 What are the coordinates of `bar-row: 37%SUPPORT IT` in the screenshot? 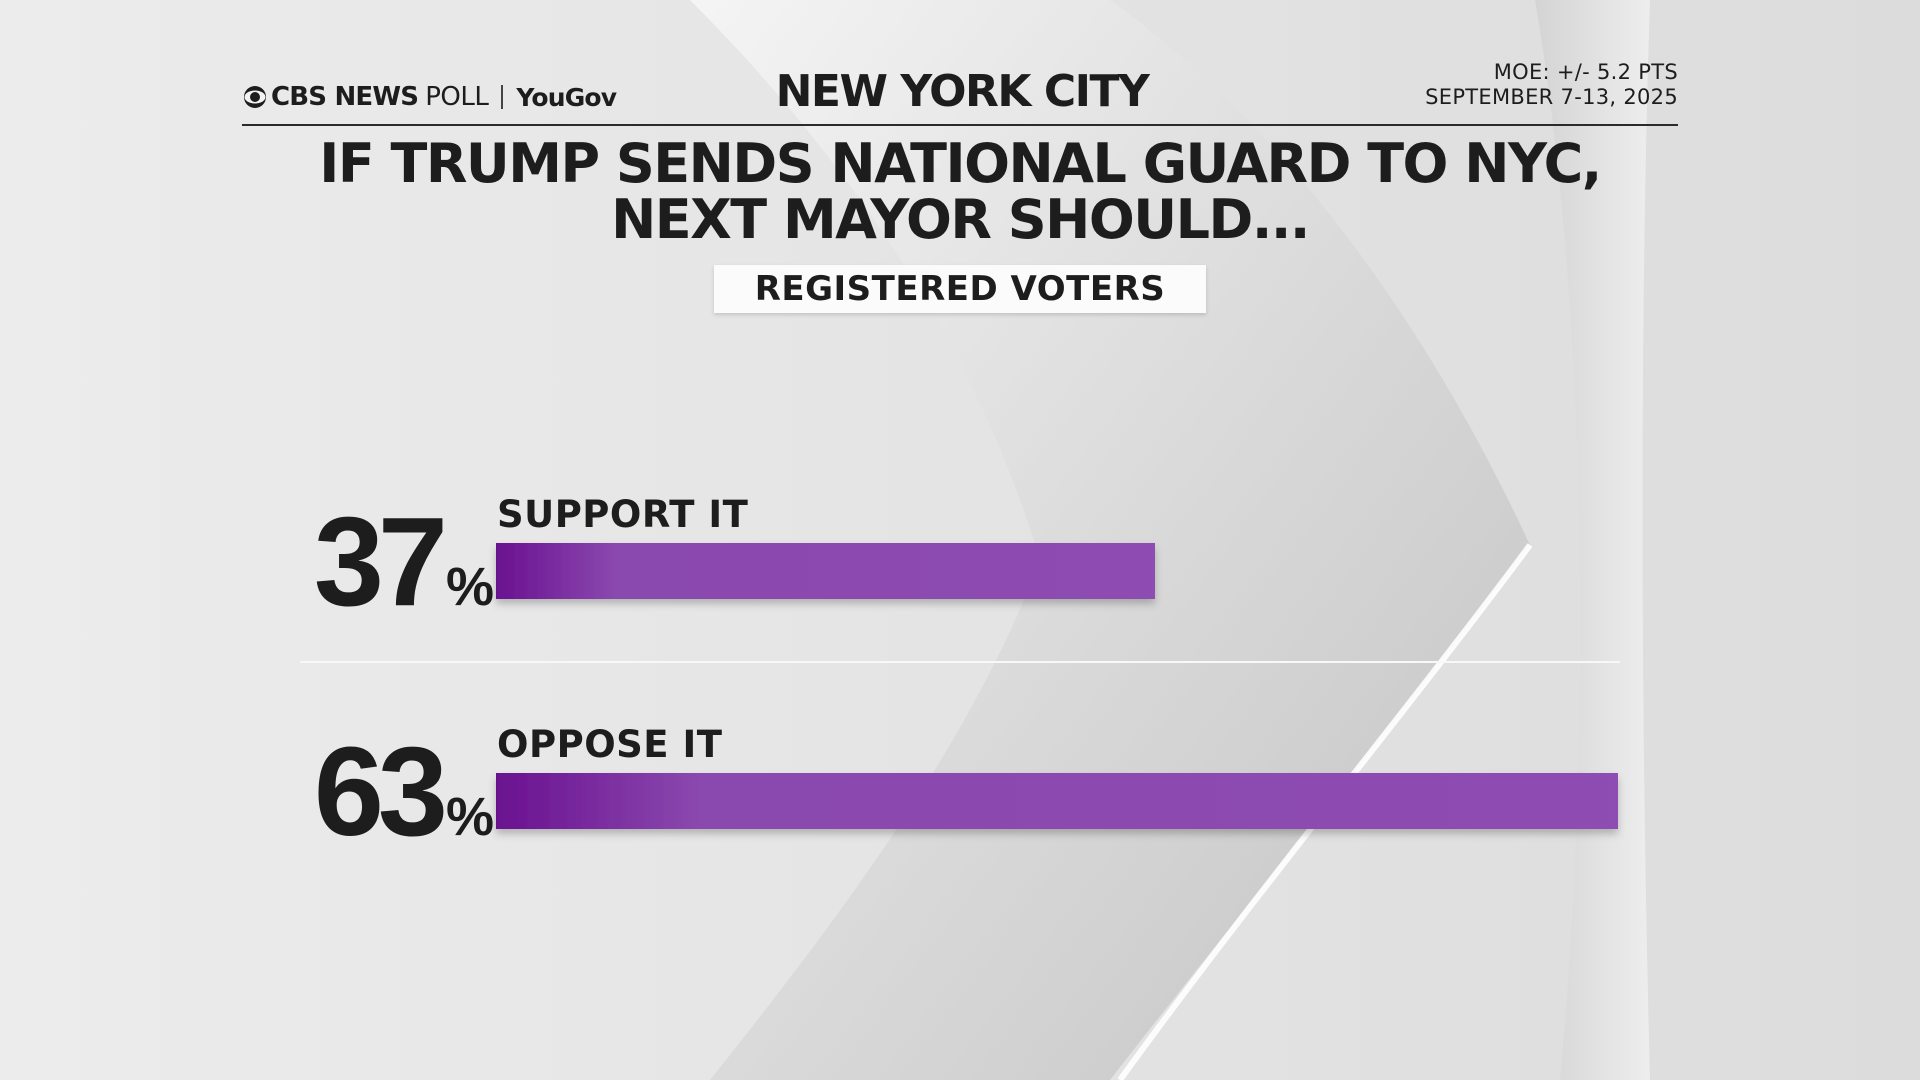 It's located at (734, 561).